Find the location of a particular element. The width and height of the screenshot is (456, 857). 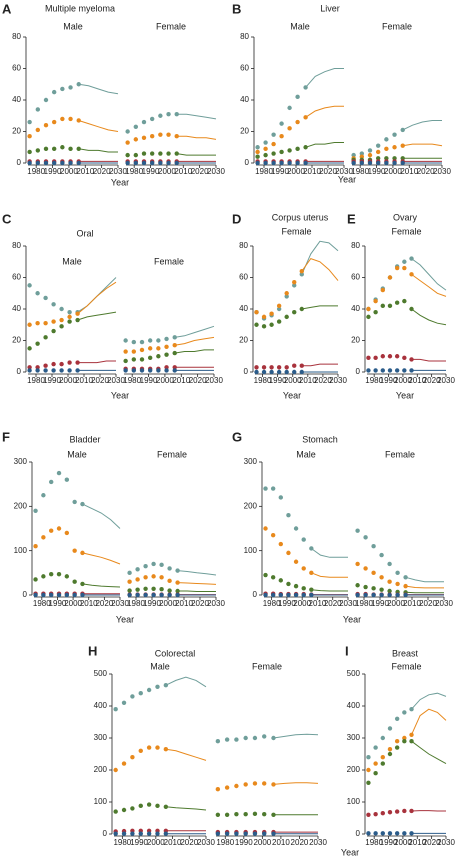

panel-letter: D is located at coordinates (236, 218).